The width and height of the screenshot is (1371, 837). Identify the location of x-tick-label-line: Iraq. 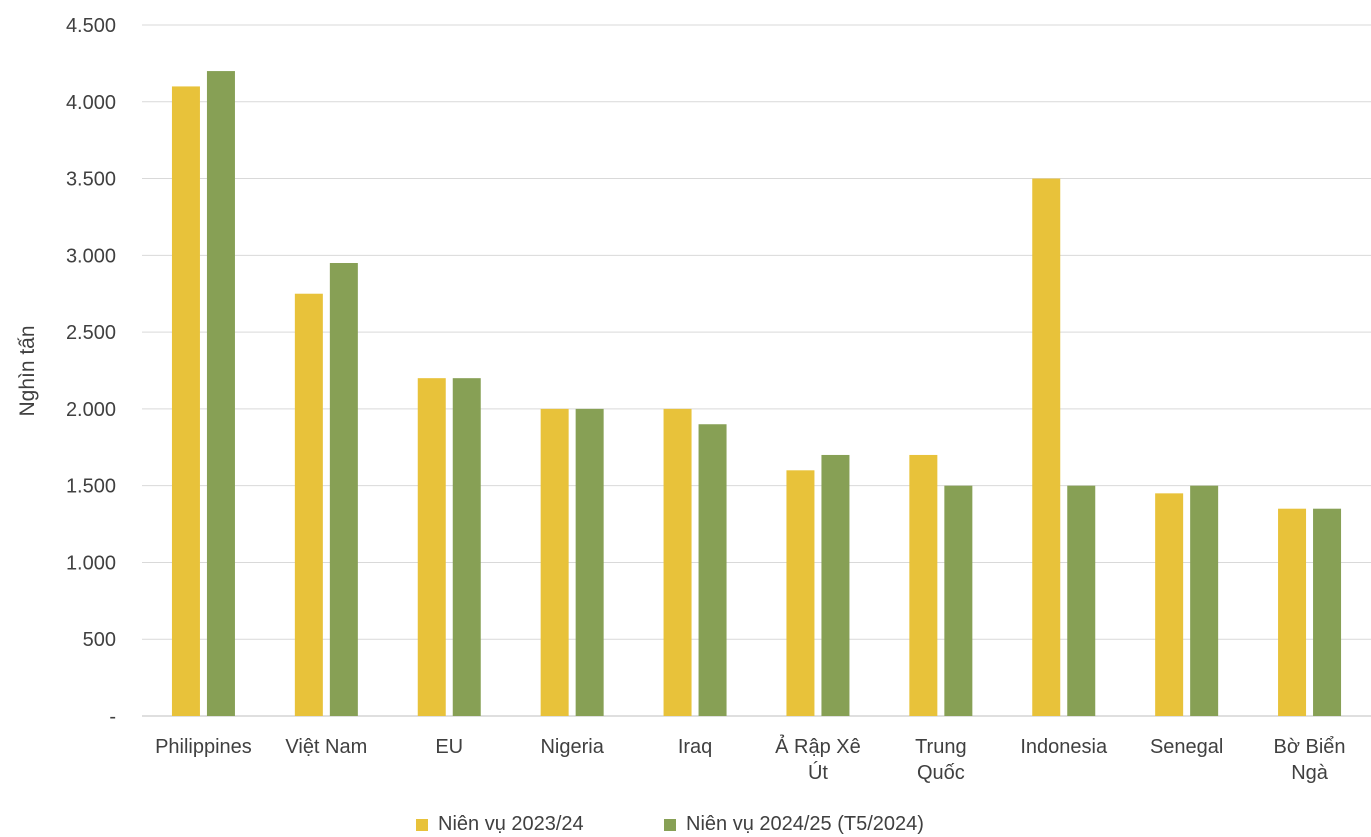
(695, 747).